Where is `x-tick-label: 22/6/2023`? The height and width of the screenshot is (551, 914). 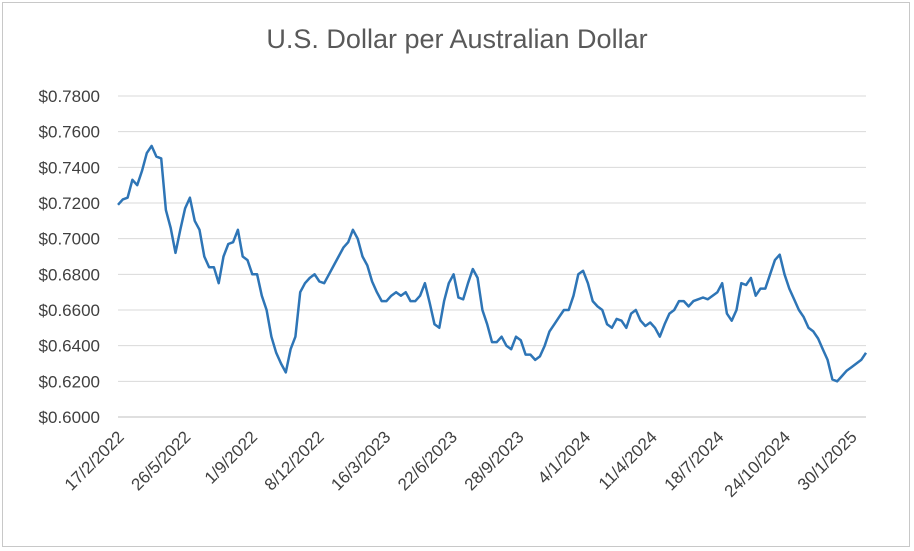
x-tick-label: 22/6/2023 is located at coordinates (427, 460).